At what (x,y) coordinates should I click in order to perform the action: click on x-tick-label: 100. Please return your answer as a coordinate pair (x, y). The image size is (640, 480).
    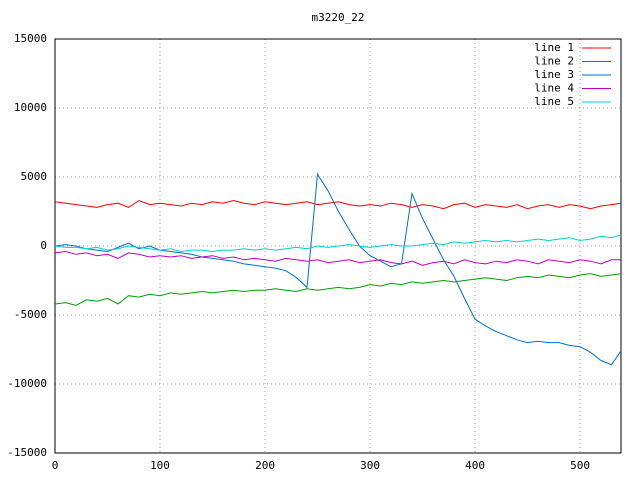
    Looking at the image, I should click on (160, 465).